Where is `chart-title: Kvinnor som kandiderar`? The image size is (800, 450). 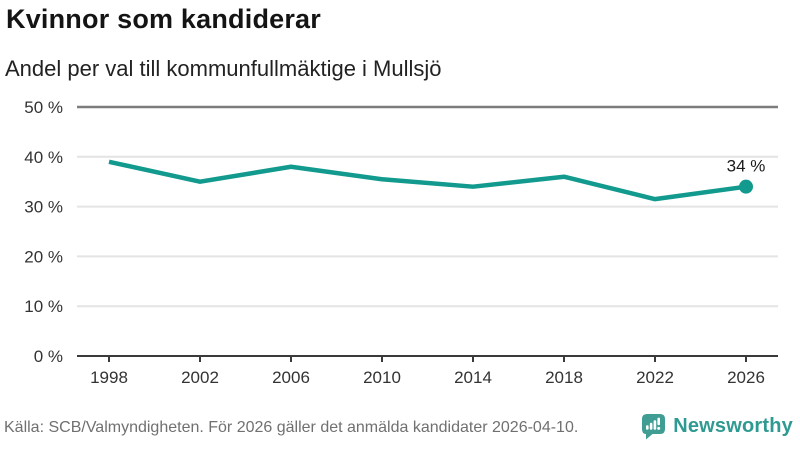
chart-title: Kvinnor som kandiderar is located at coordinates (163, 19).